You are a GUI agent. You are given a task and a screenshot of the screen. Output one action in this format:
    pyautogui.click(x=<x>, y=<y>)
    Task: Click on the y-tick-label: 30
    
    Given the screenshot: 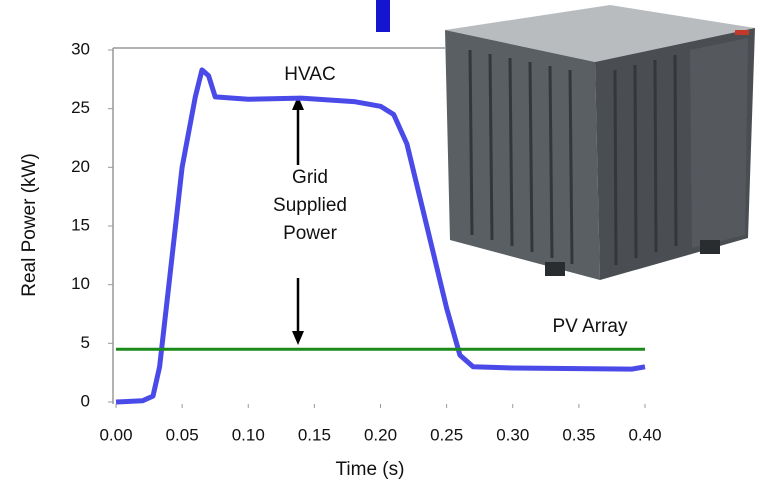 What is the action you would take?
    pyautogui.click(x=80, y=48)
    